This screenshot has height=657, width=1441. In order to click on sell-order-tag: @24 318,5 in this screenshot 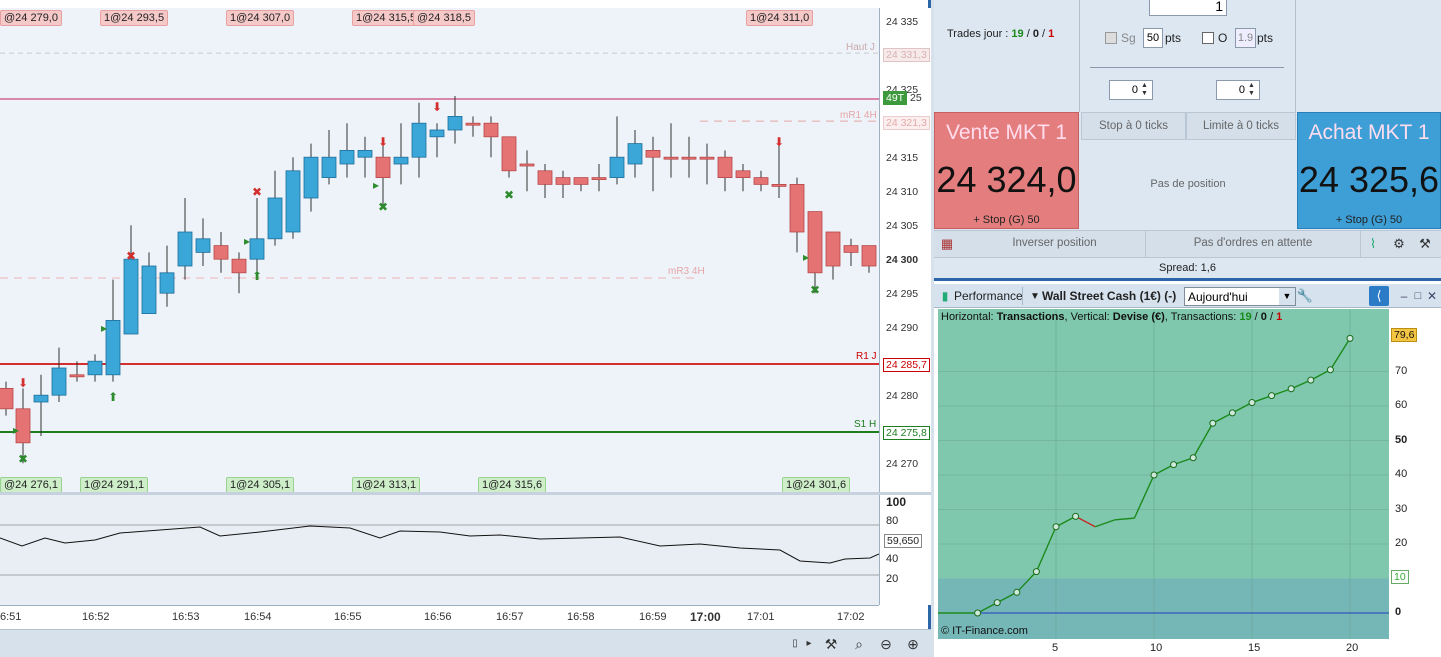, I will do `click(444, 18)`.